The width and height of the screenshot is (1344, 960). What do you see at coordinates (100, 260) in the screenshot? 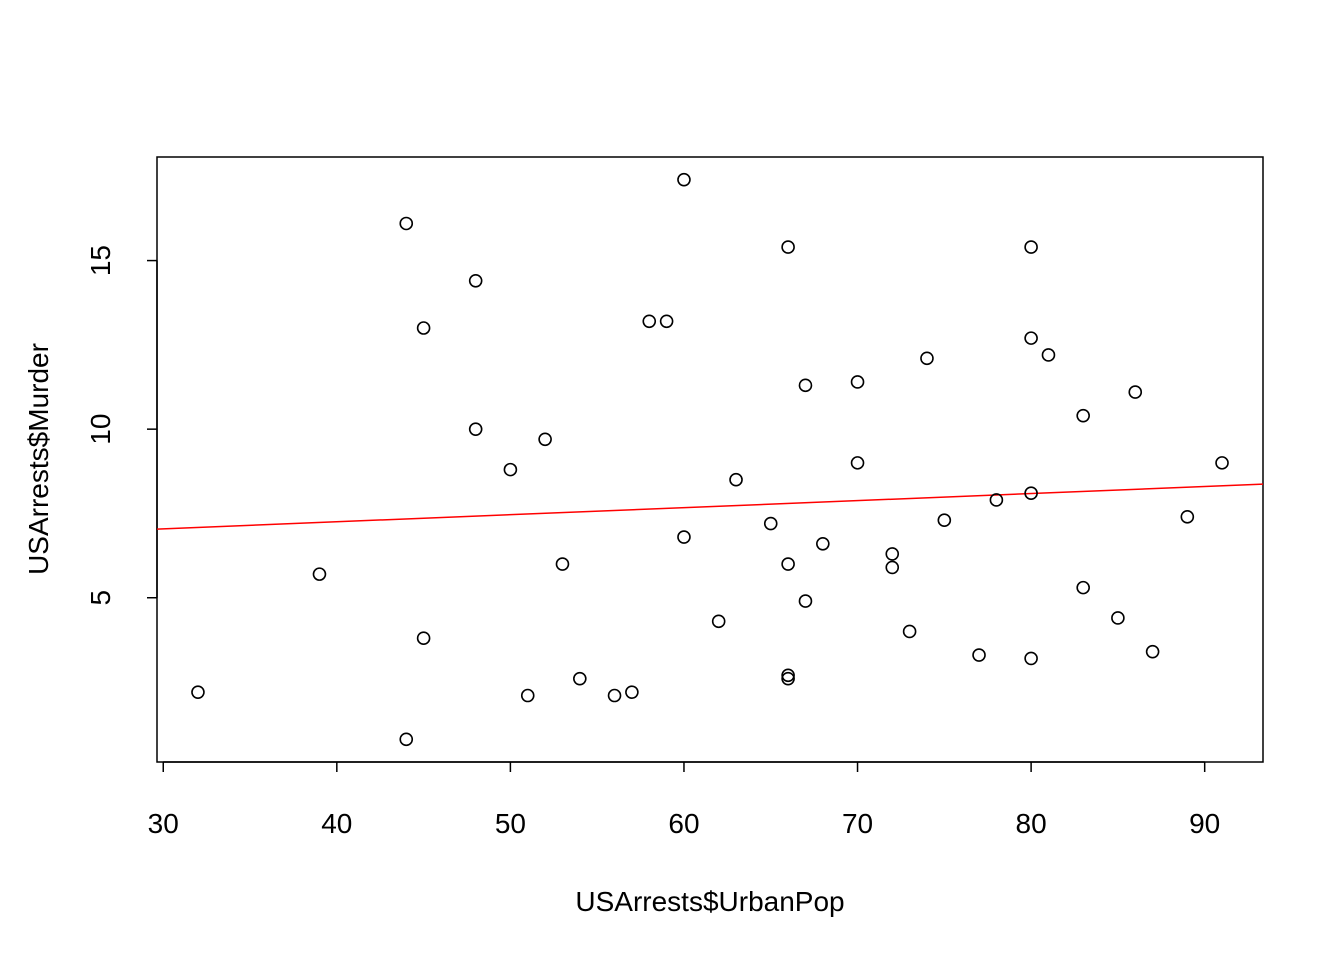
I see `y-tick-label: 15` at bounding box center [100, 260].